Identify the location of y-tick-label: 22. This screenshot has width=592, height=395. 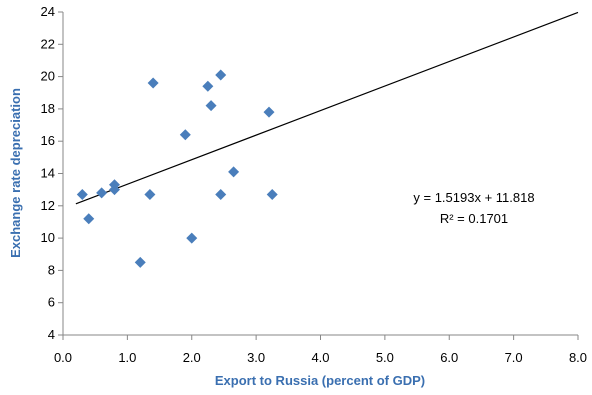
(48, 43).